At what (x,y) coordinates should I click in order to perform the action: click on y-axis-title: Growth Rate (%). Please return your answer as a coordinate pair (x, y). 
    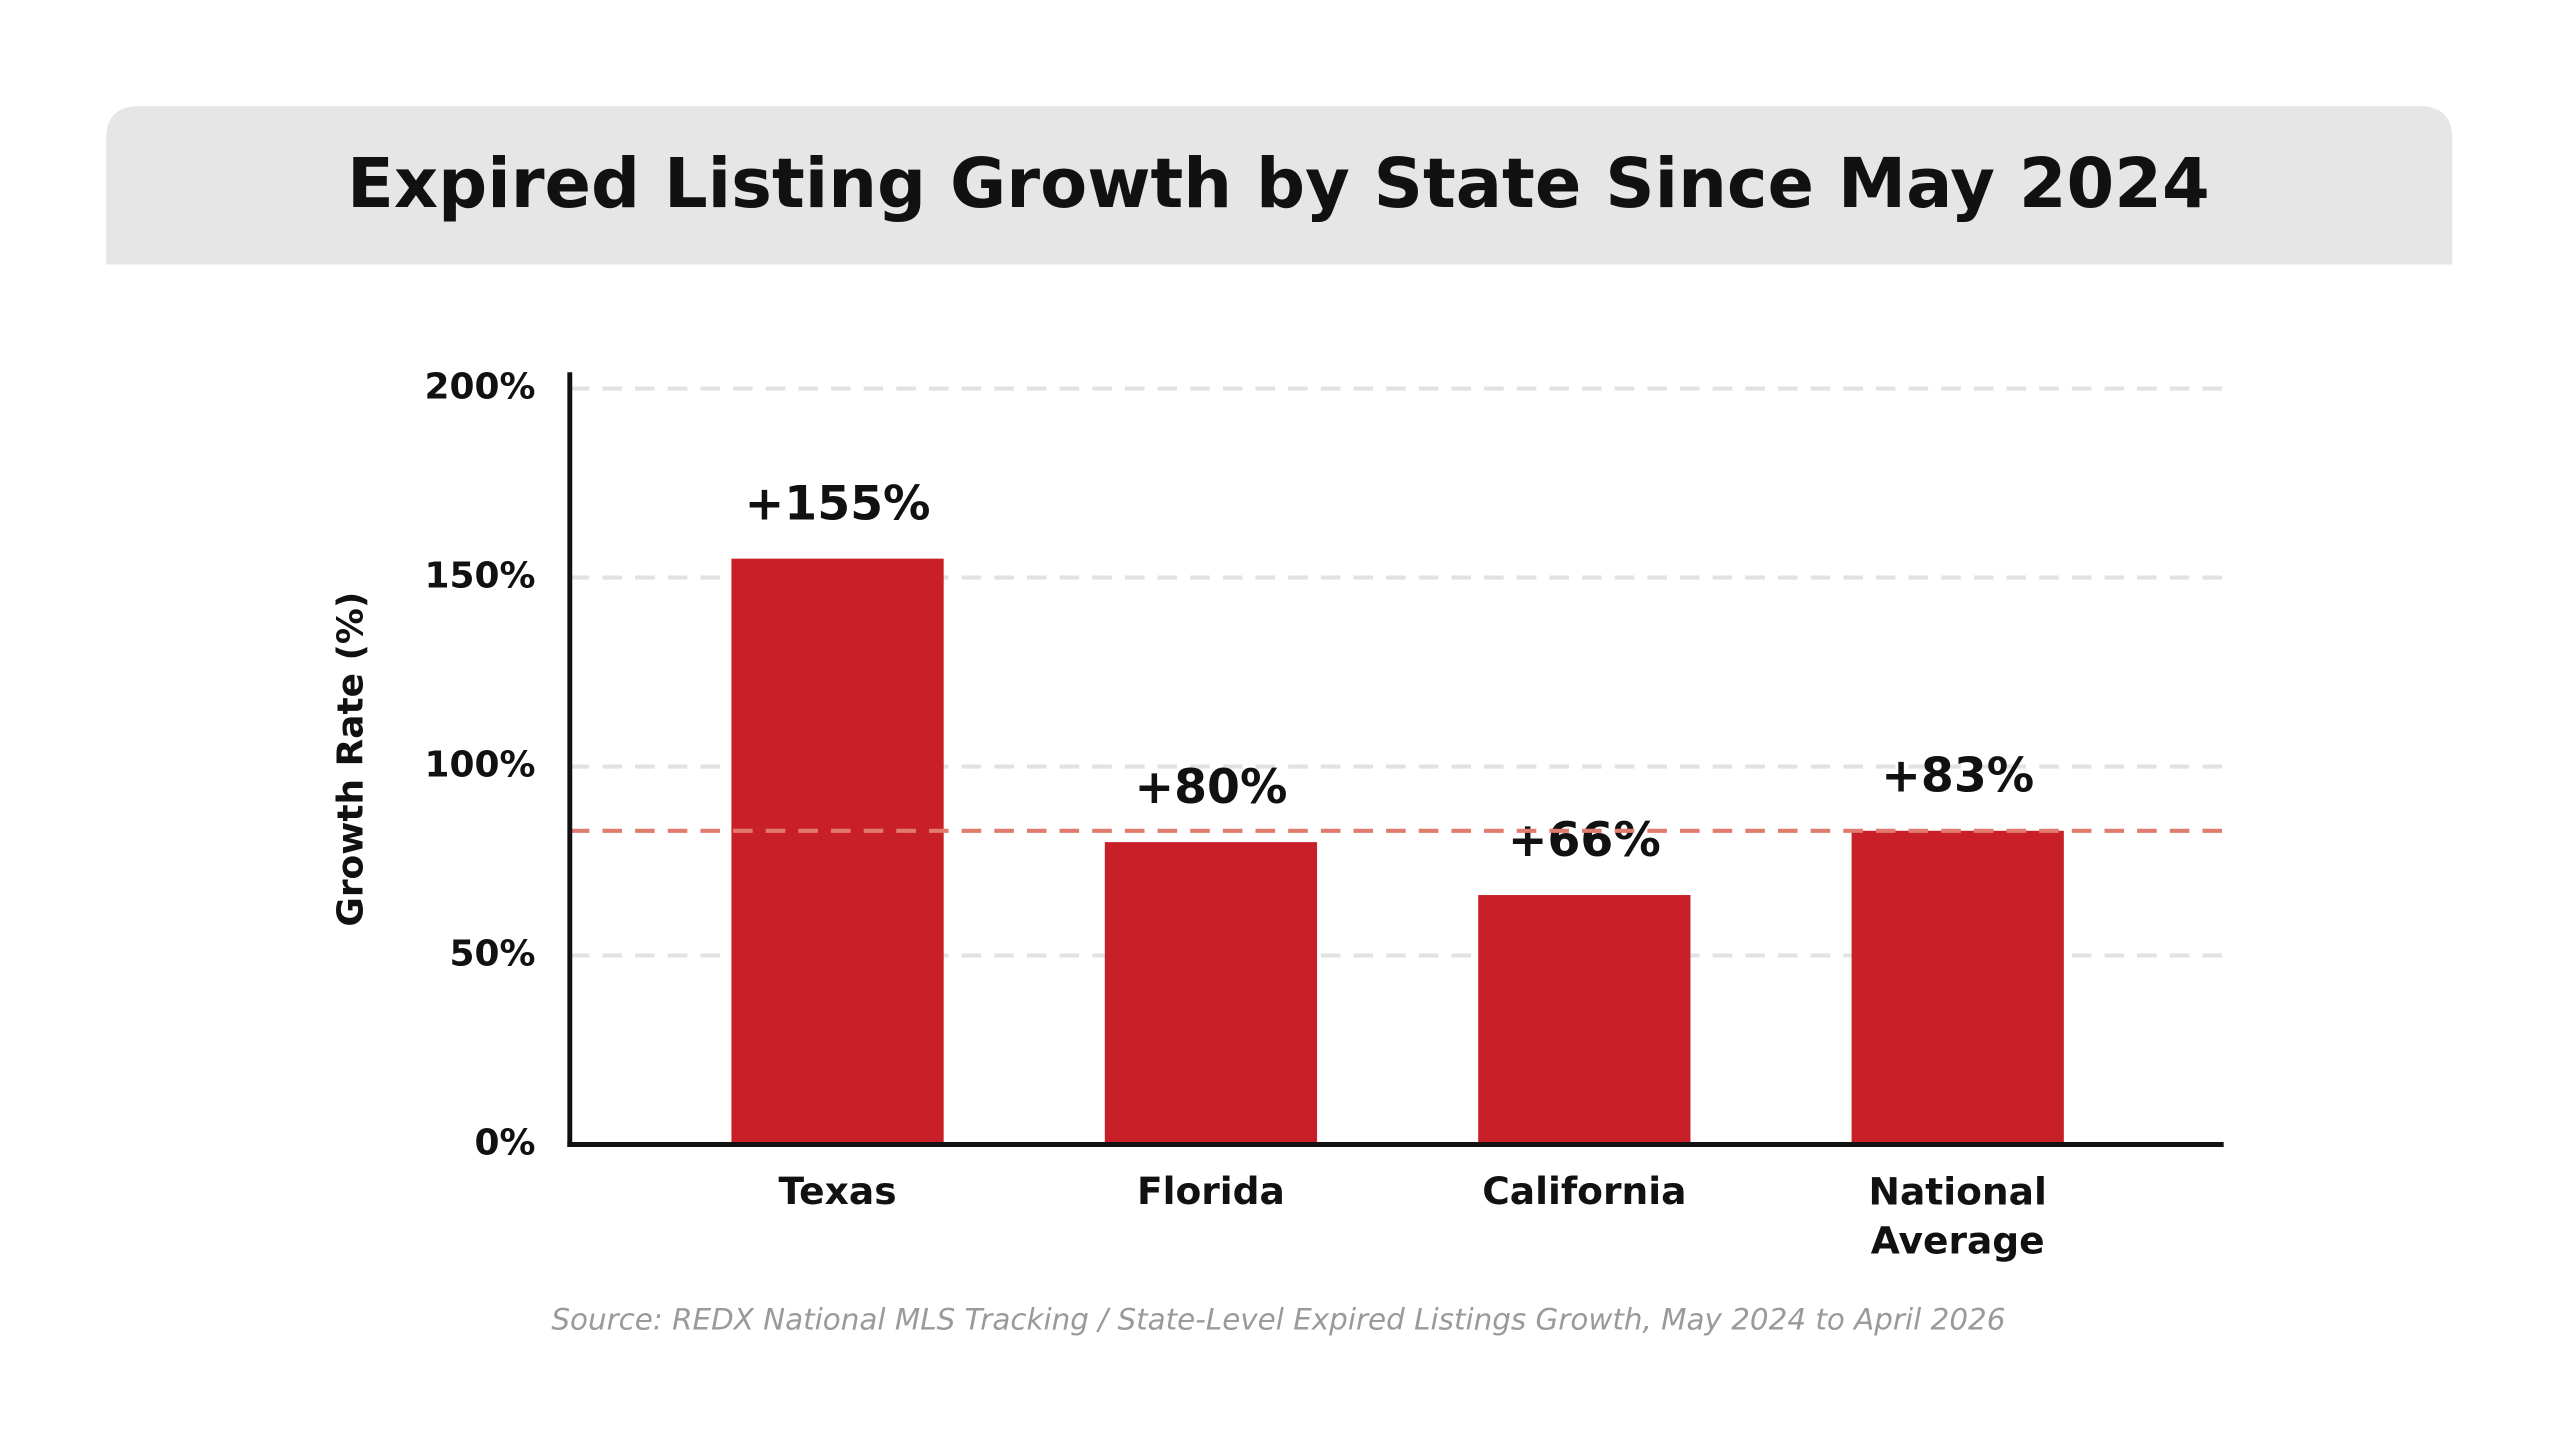
    Looking at the image, I should click on (351, 759).